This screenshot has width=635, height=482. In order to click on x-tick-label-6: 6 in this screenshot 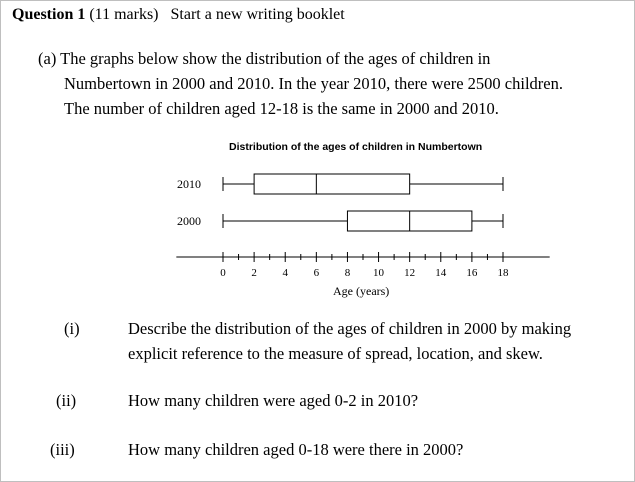, I will do `click(317, 273)`.